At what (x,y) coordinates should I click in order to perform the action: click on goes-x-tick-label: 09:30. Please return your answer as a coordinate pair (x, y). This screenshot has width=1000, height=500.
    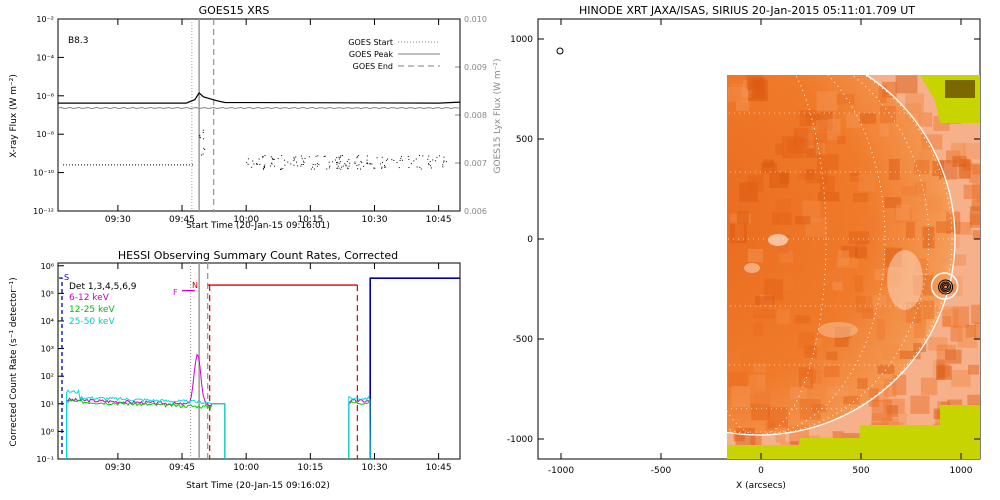
    Looking at the image, I should click on (118, 220).